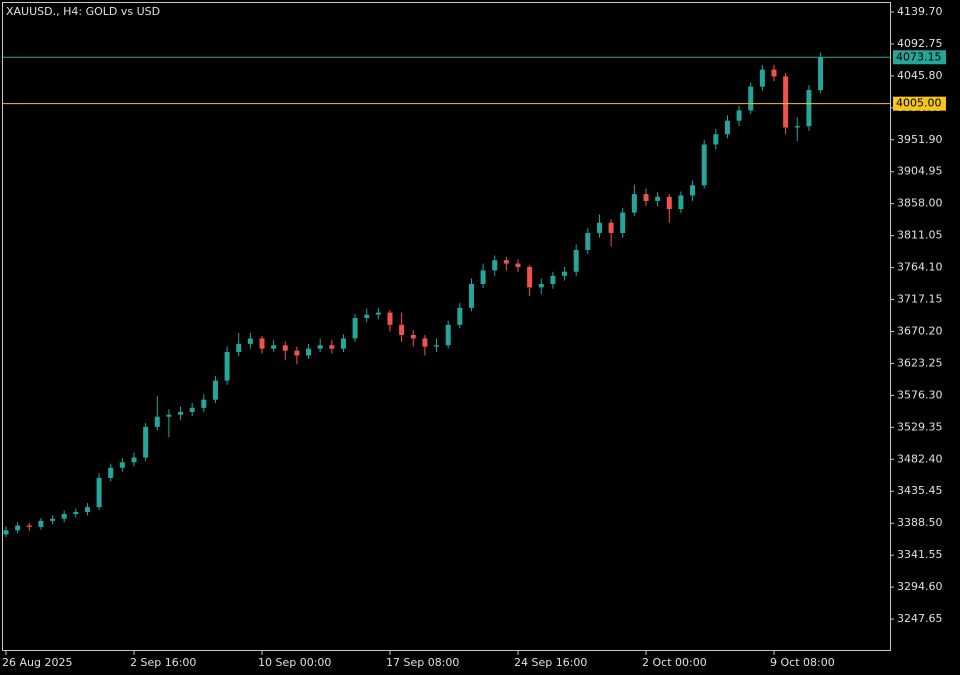 The width and height of the screenshot is (960, 675). What do you see at coordinates (422, 662) in the screenshot?
I see `x-tick-label: 17 Sep 08:00` at bounding box center [422, 662].